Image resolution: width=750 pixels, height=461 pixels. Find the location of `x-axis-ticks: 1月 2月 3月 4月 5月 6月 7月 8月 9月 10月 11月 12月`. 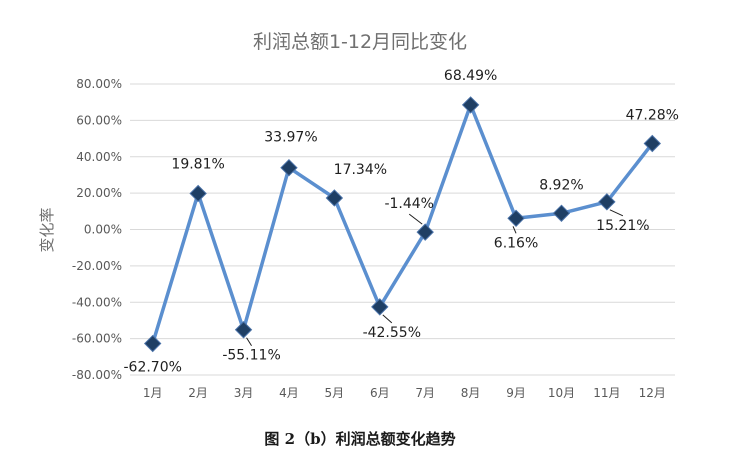

x-axis-ticks: 1月 2月 3月 4月 5月 6月 7月 8月 9月 10月 11月 12月 is located at coordinates (404, 393).